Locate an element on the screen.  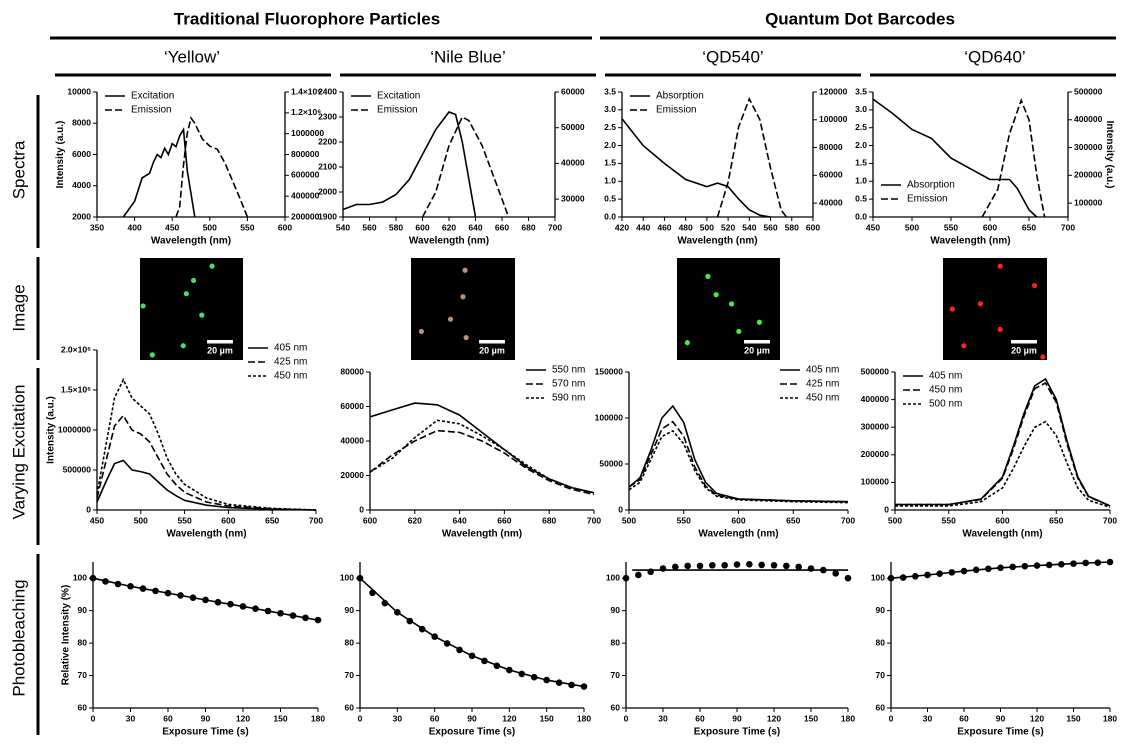
y-tick-label: 2200 is located at coordinates (327, 141).